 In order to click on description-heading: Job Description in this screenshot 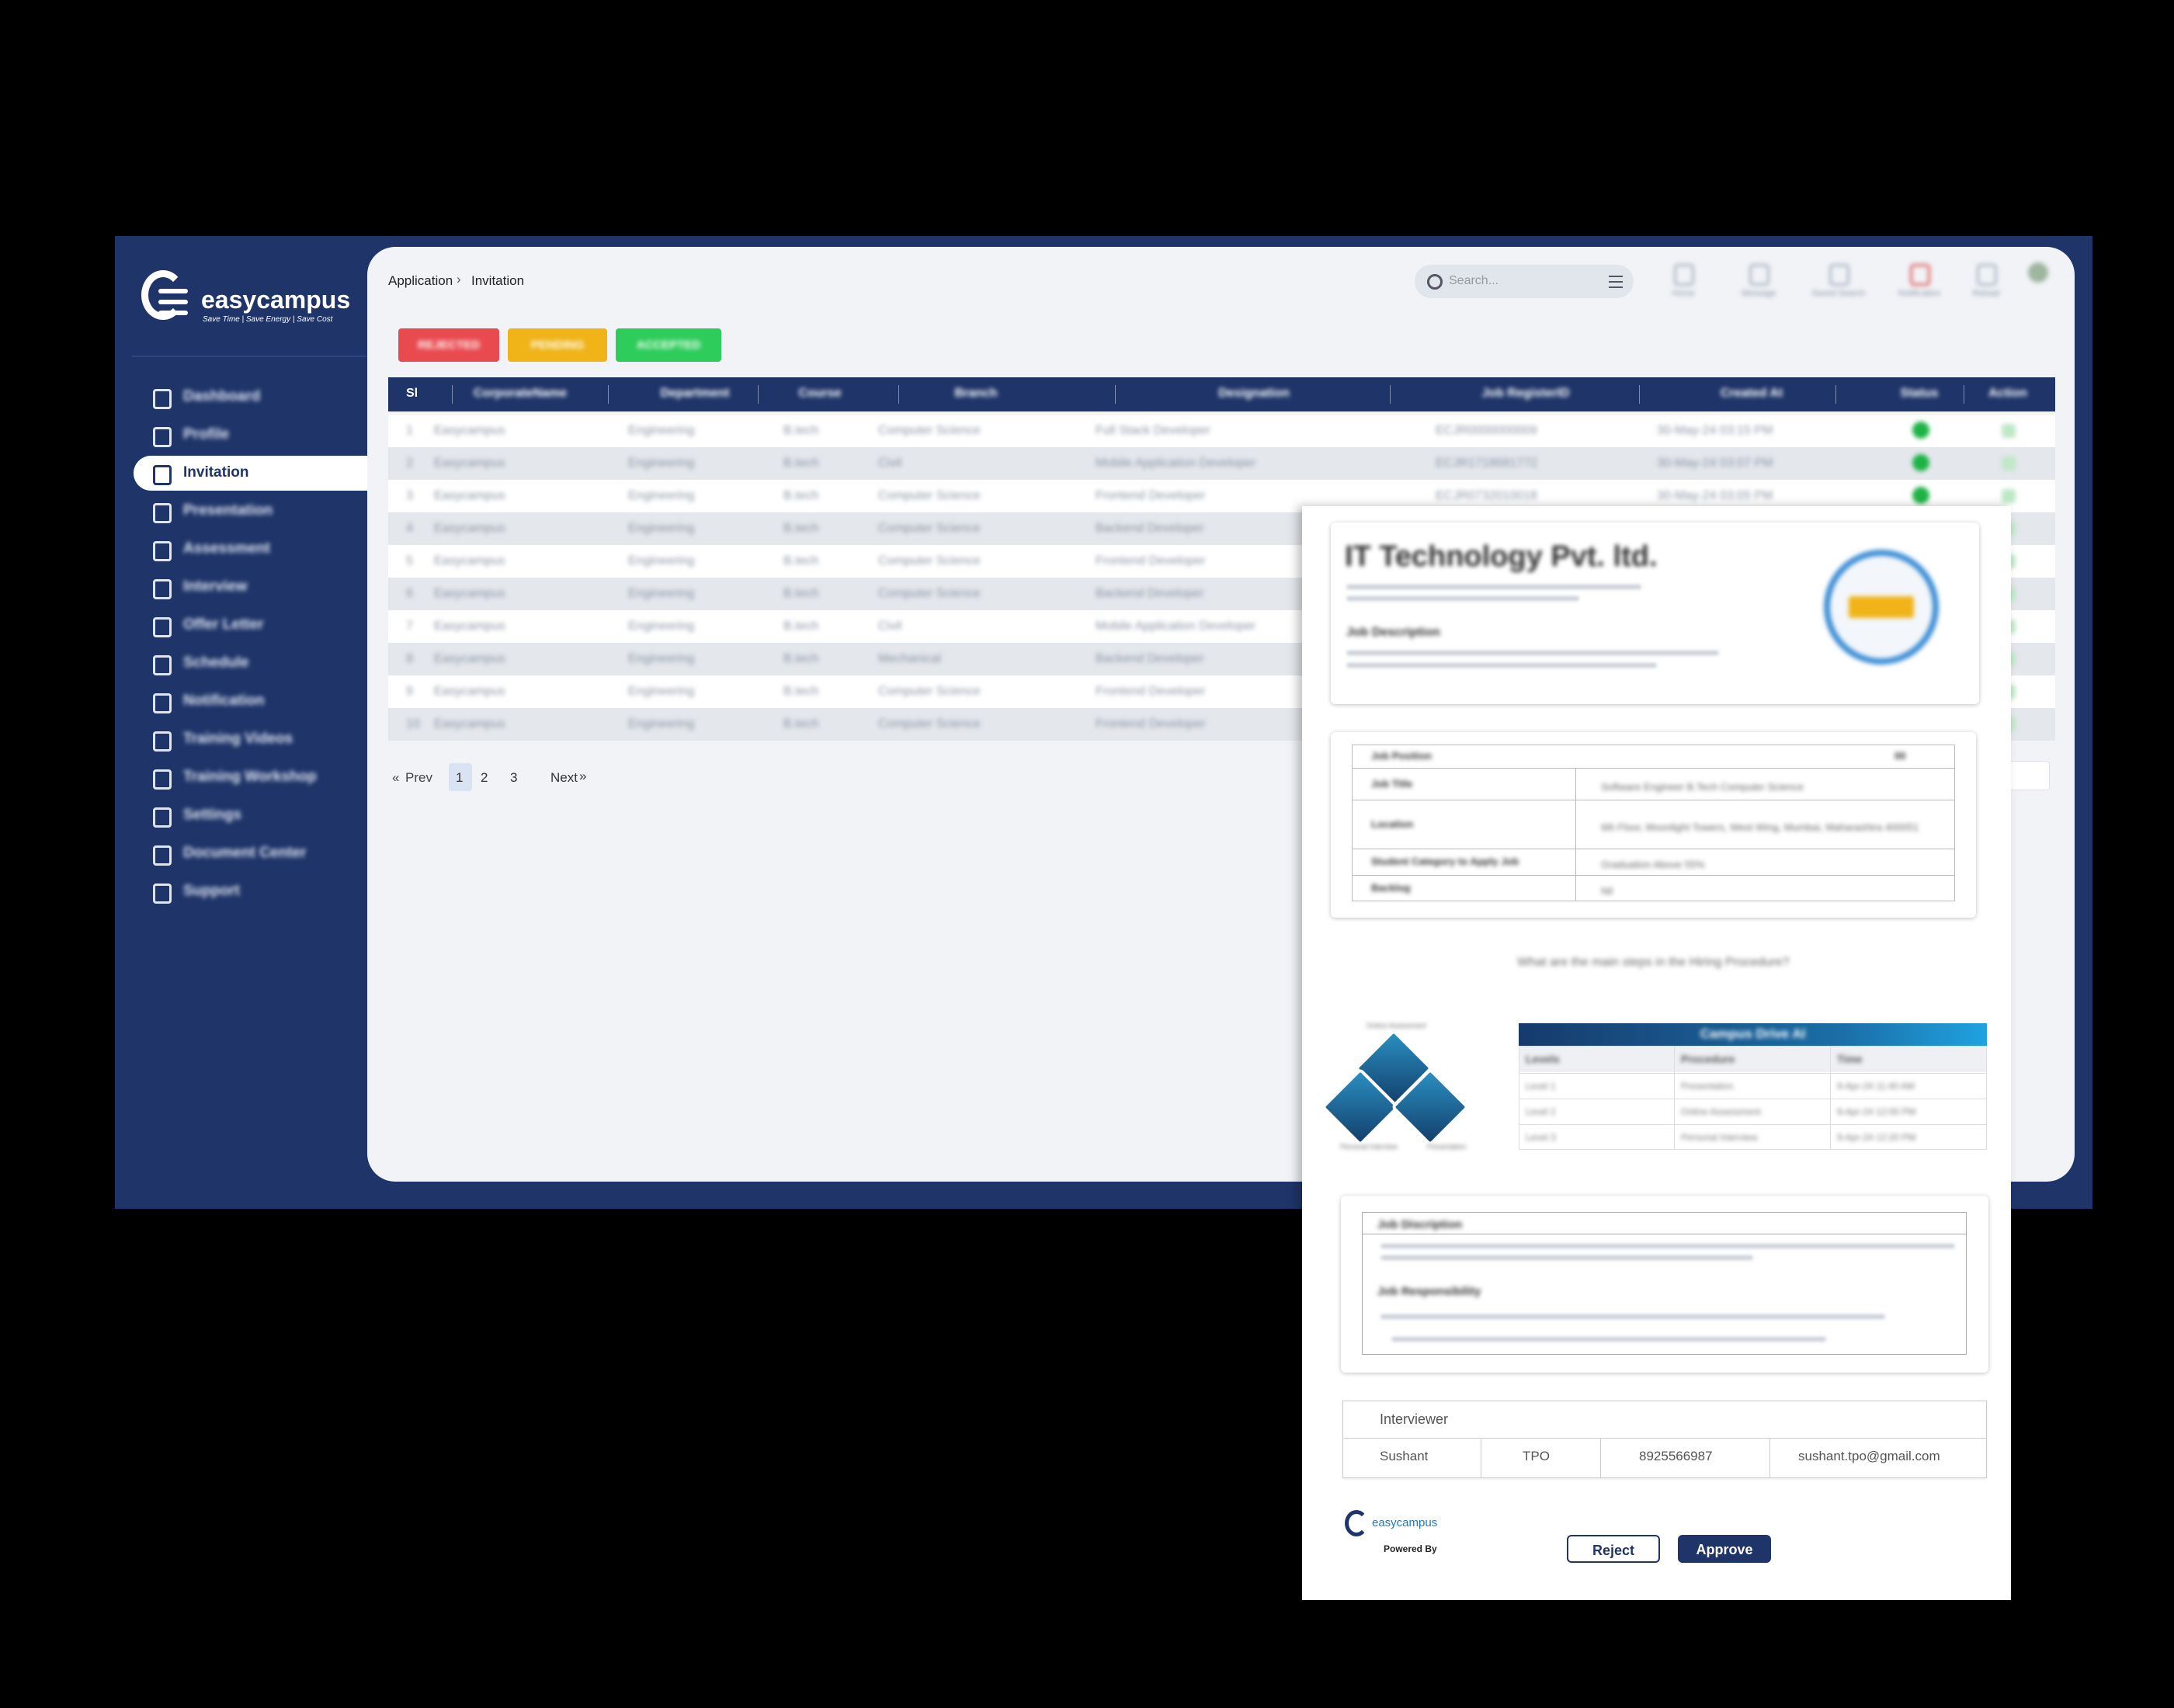, I will do `click(1393, 633)`.